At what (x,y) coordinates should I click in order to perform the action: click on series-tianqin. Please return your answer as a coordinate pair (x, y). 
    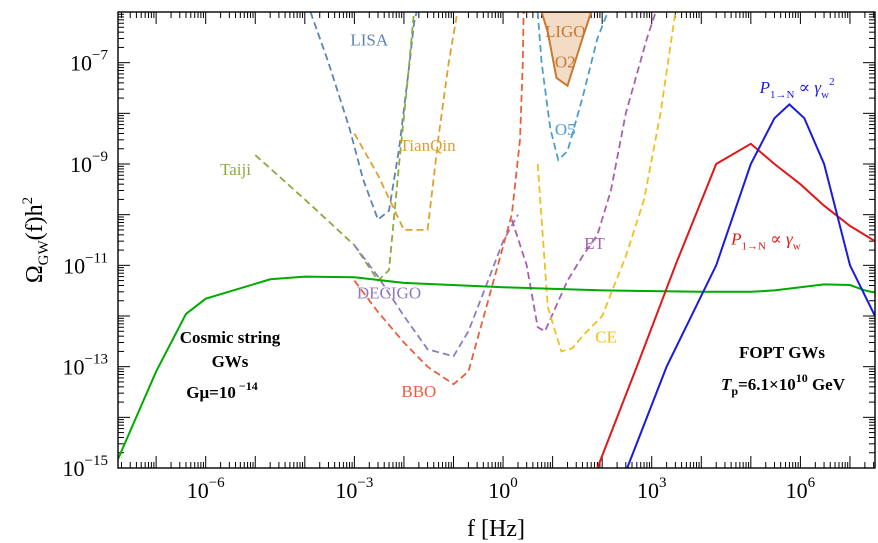
    Looking at the image, I should click on (406, 121).